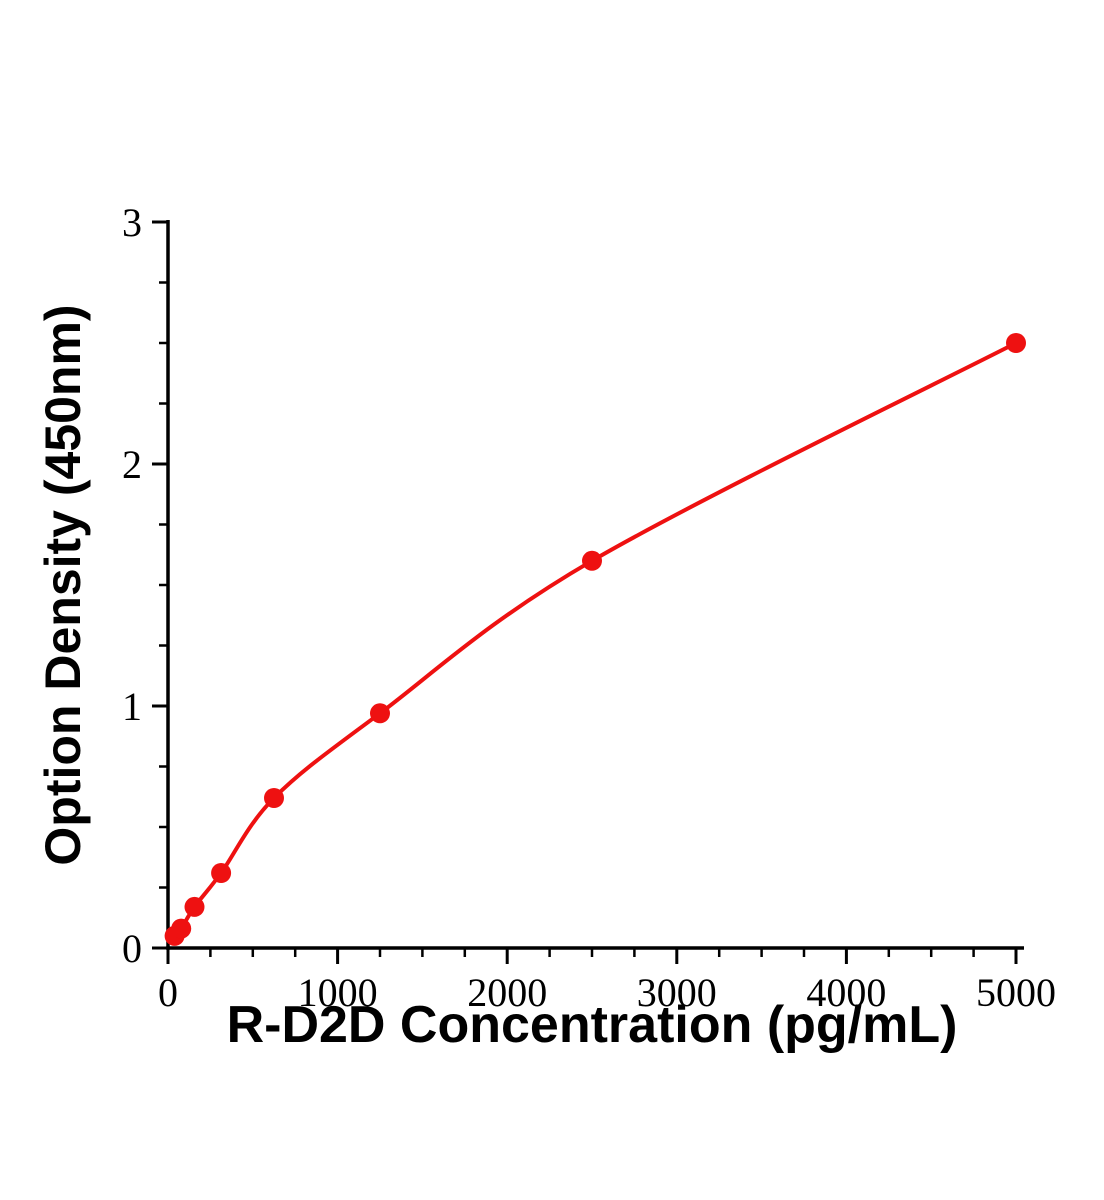  What do you see at coordinates (132, 222) in the screenshot?
I see `y-tick-label: 3` at bounding box center [132, 222].